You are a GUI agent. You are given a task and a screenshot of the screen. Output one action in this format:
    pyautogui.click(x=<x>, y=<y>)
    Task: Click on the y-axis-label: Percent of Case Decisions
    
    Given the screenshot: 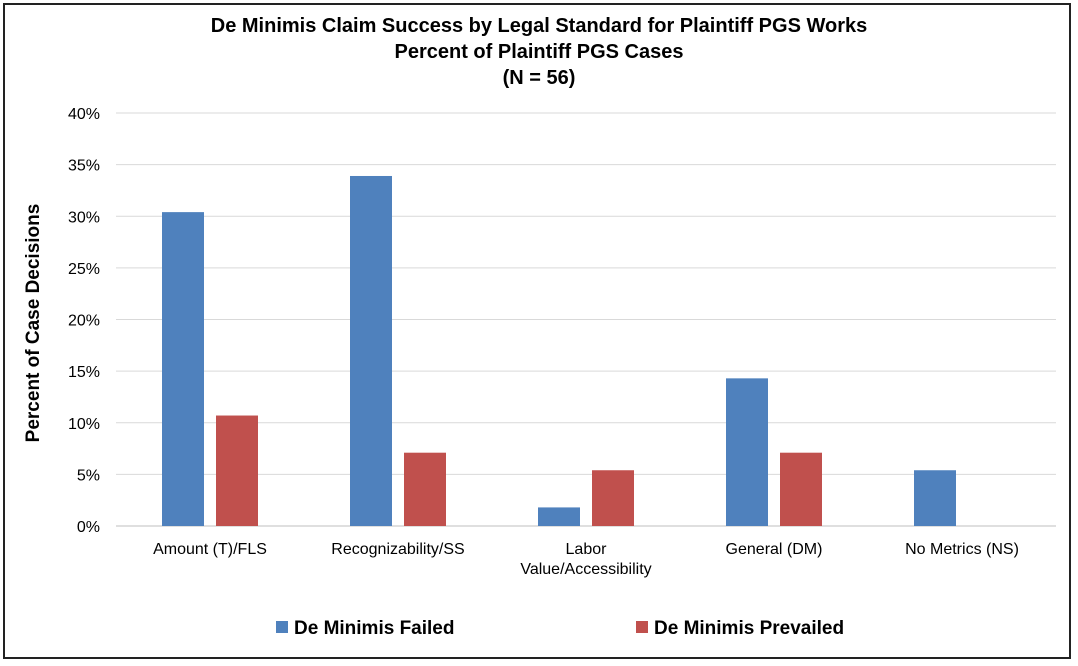 What is the action you would take?
    pyautogui.click(x=33, y=323)
    